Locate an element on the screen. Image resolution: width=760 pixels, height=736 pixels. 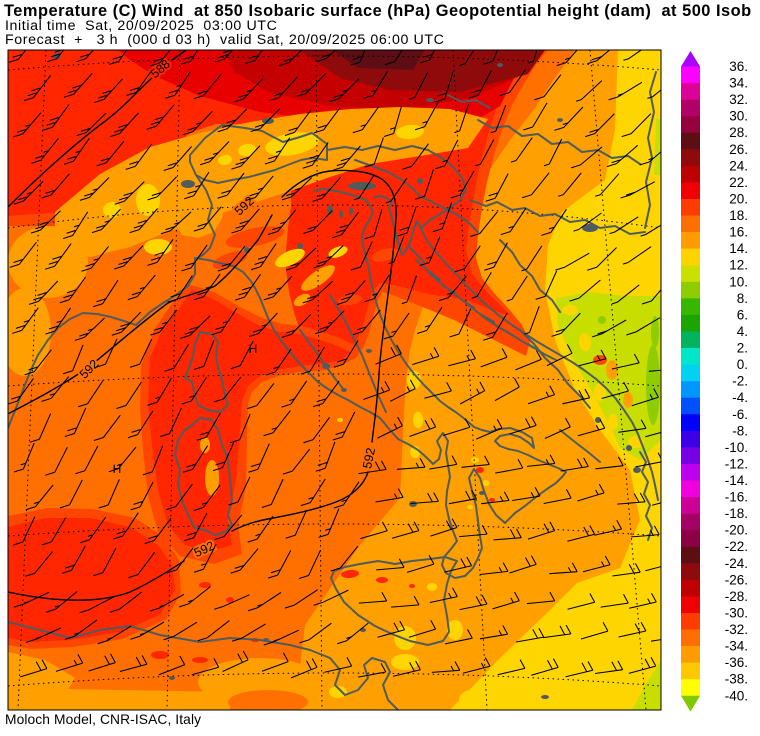
svg-text: -18. is located at coordinates (736, 513).